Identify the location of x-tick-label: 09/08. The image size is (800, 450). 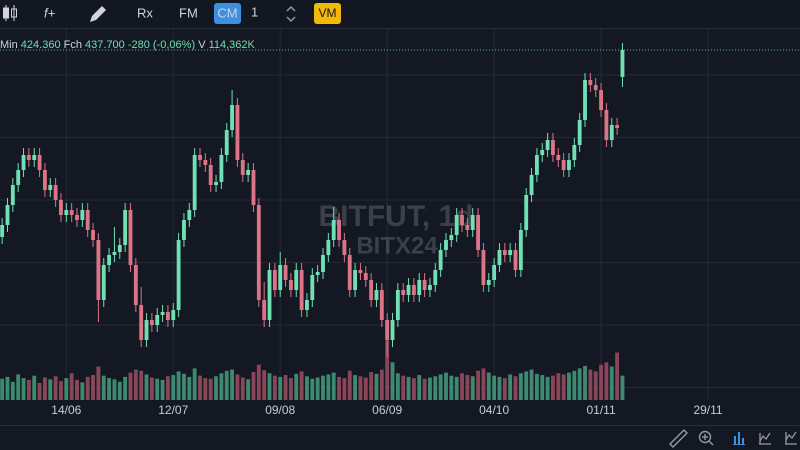
(280, 410).